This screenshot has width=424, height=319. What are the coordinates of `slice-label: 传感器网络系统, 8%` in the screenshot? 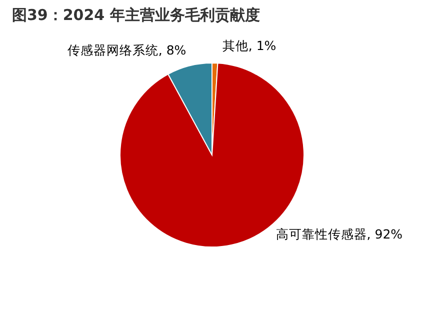 It's located at (126, 50).